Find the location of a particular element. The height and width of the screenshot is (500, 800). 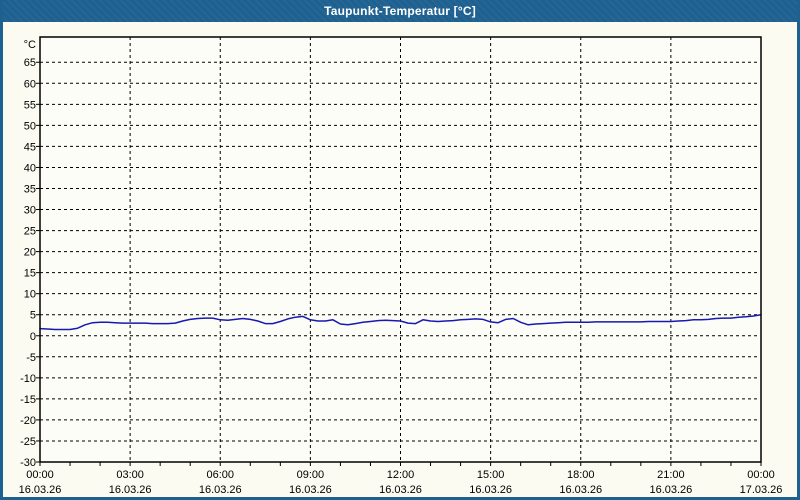

y-tick-label: 20 is located at coordinates (30, 253).